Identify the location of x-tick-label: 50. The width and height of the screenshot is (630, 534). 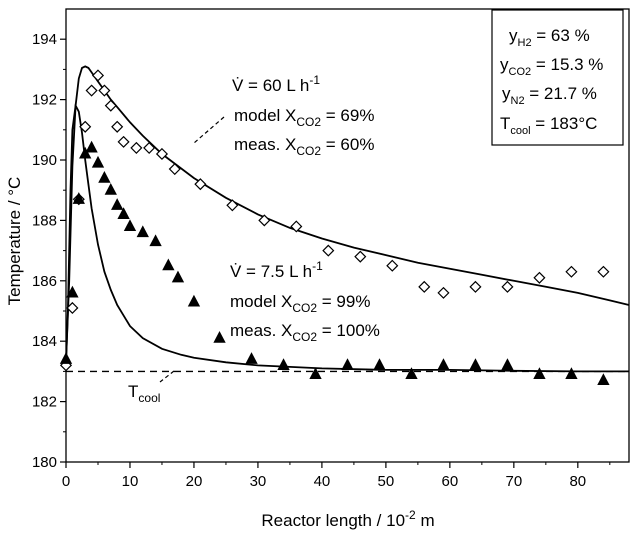
(386, 481).